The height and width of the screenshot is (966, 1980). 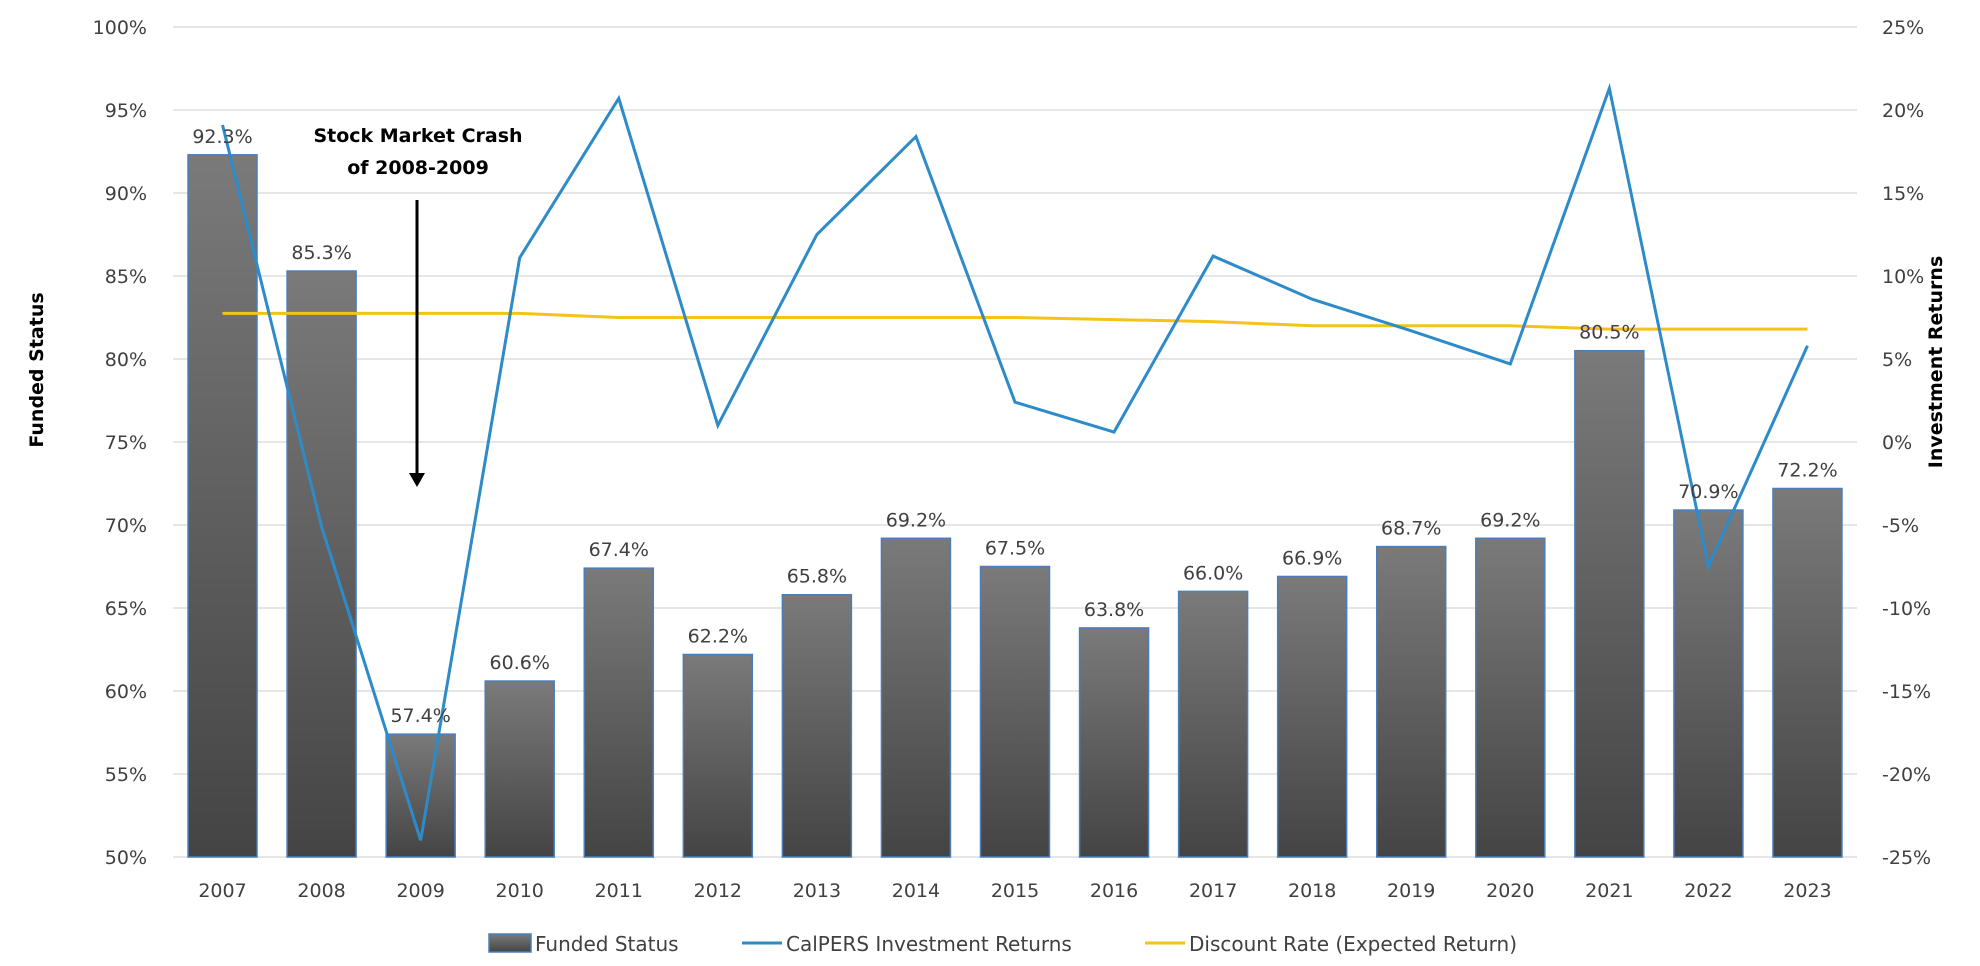 I want to click on data-label: 66.9%, so click(x=1312, y=558).